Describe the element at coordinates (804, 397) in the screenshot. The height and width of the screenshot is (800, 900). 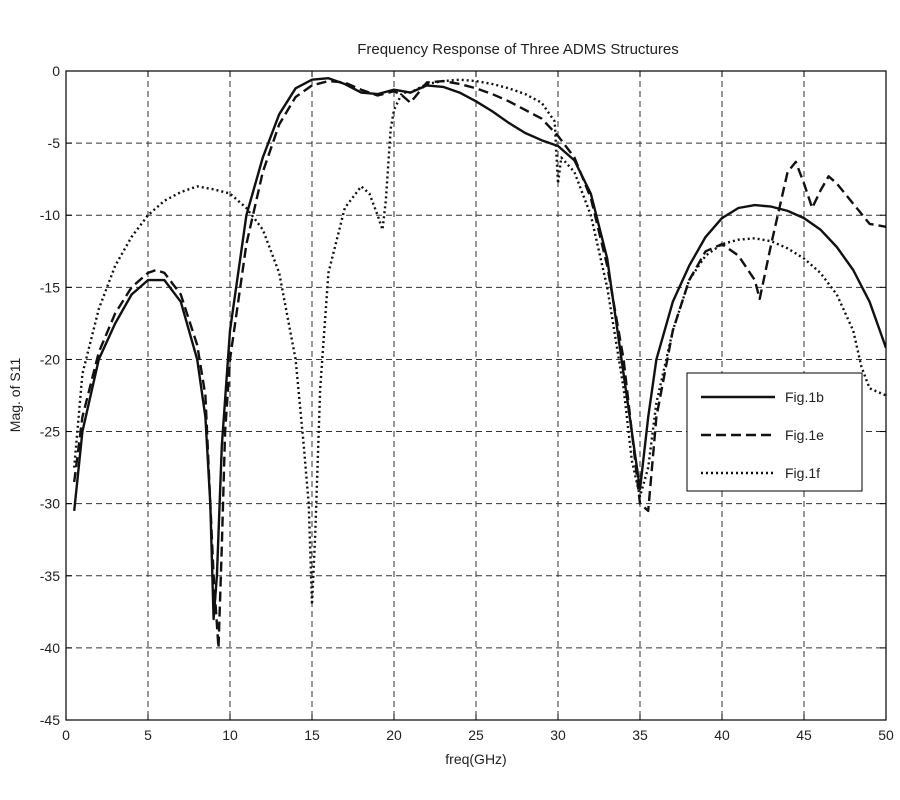
I see `legend-label-1: Fig.1b` at that location.